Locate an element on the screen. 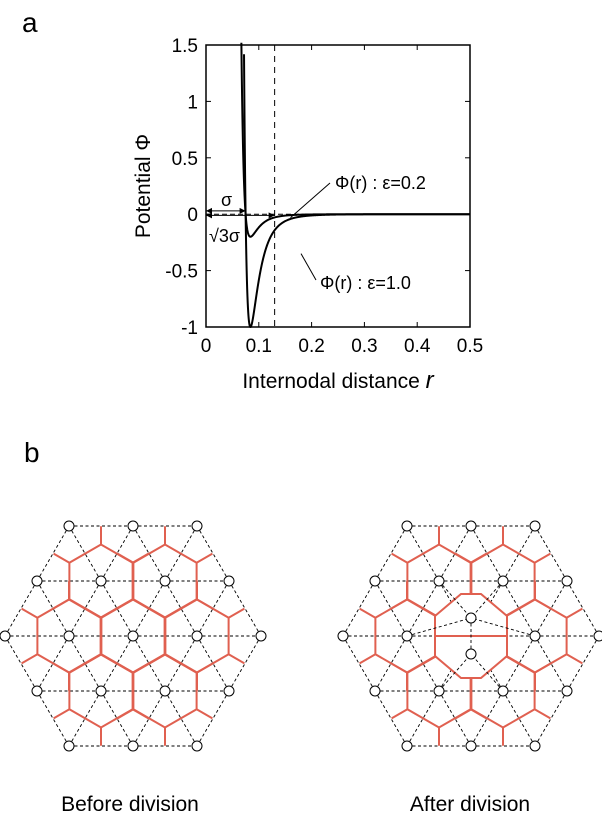 Image resolution: width=602 pixels, height=813 pixels. panel-label-b: b is located at coordinates (32, 452).